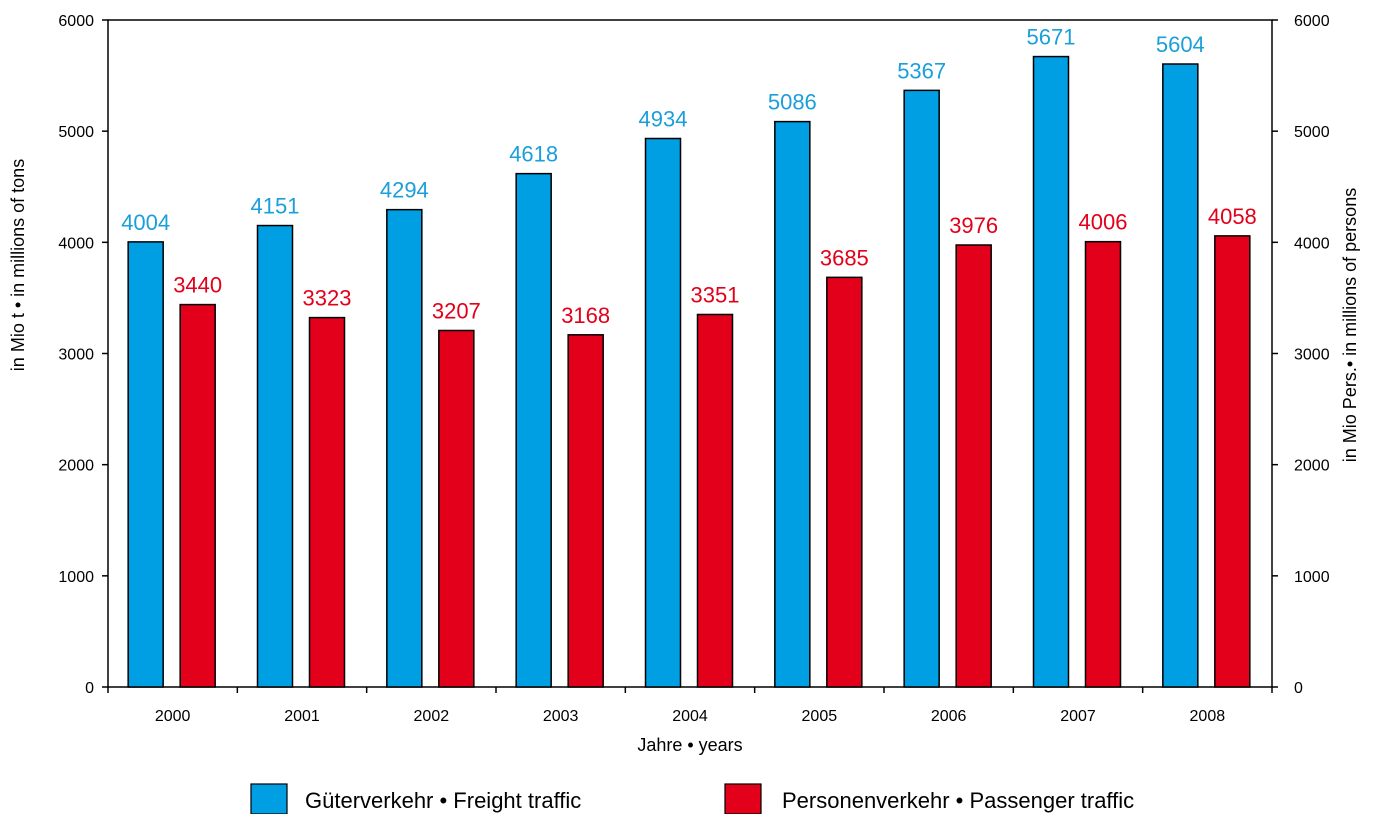  I want to click on data-label-passenger: 3976, so click(973, 225).